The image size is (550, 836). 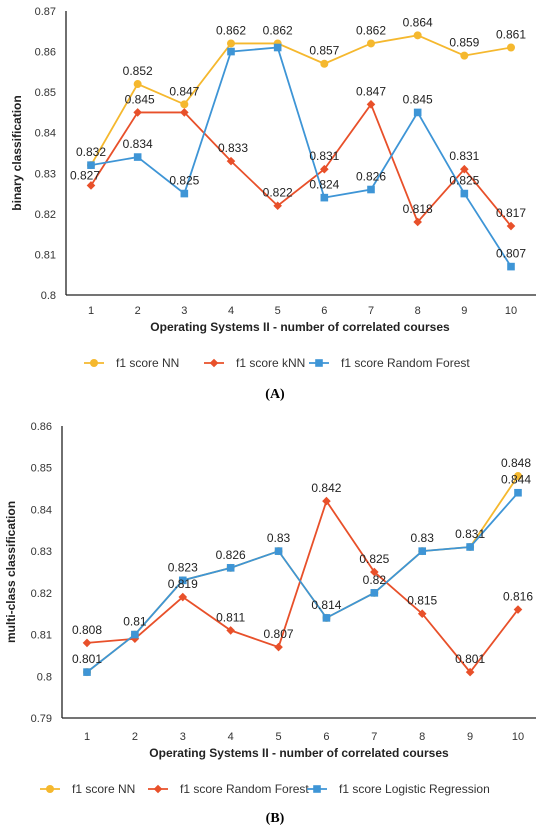 I want to click on data-label: 0.823, so click(x=183, y=567).